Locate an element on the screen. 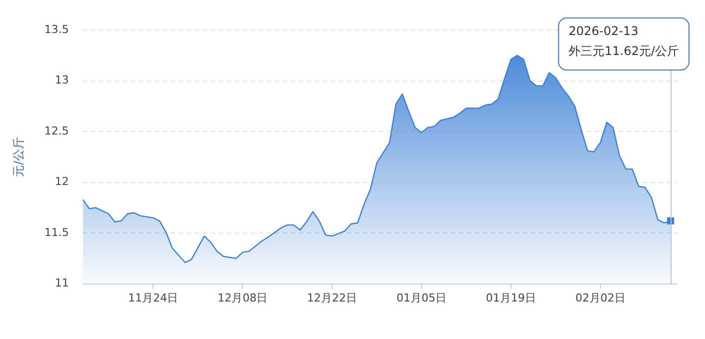  y-tick-label: 12 is located at coordinates (61, 181).